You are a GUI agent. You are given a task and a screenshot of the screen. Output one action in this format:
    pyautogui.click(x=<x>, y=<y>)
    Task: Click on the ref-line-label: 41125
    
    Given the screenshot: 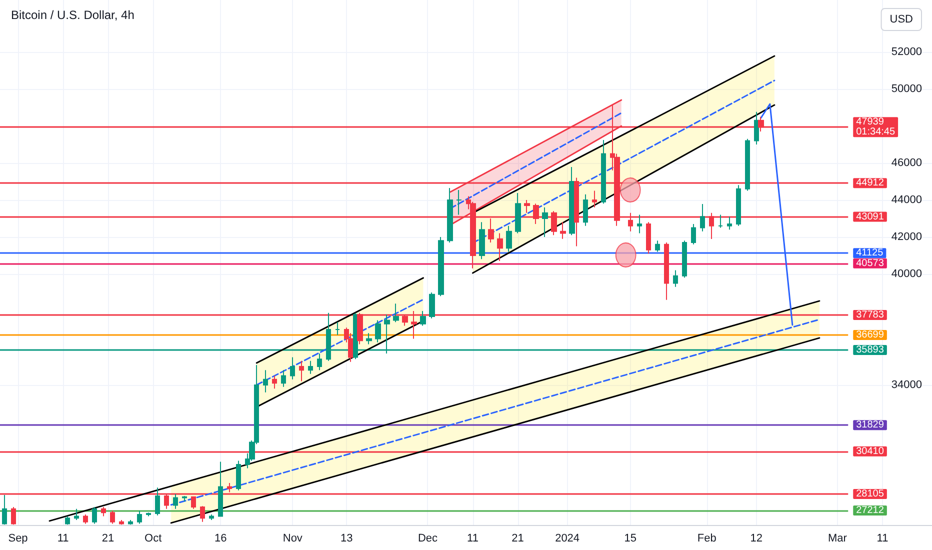 What is the action you would take?
    pyautogui.click(x=870, y=253)
    